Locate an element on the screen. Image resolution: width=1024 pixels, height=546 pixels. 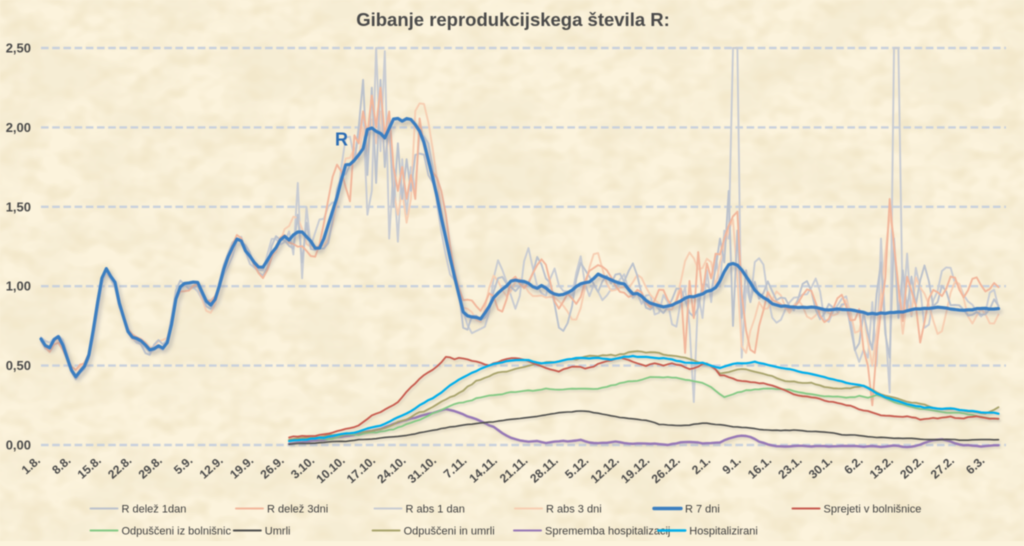
svg-text: Odpuščeni in umrli is located at coordinates (449, 532).